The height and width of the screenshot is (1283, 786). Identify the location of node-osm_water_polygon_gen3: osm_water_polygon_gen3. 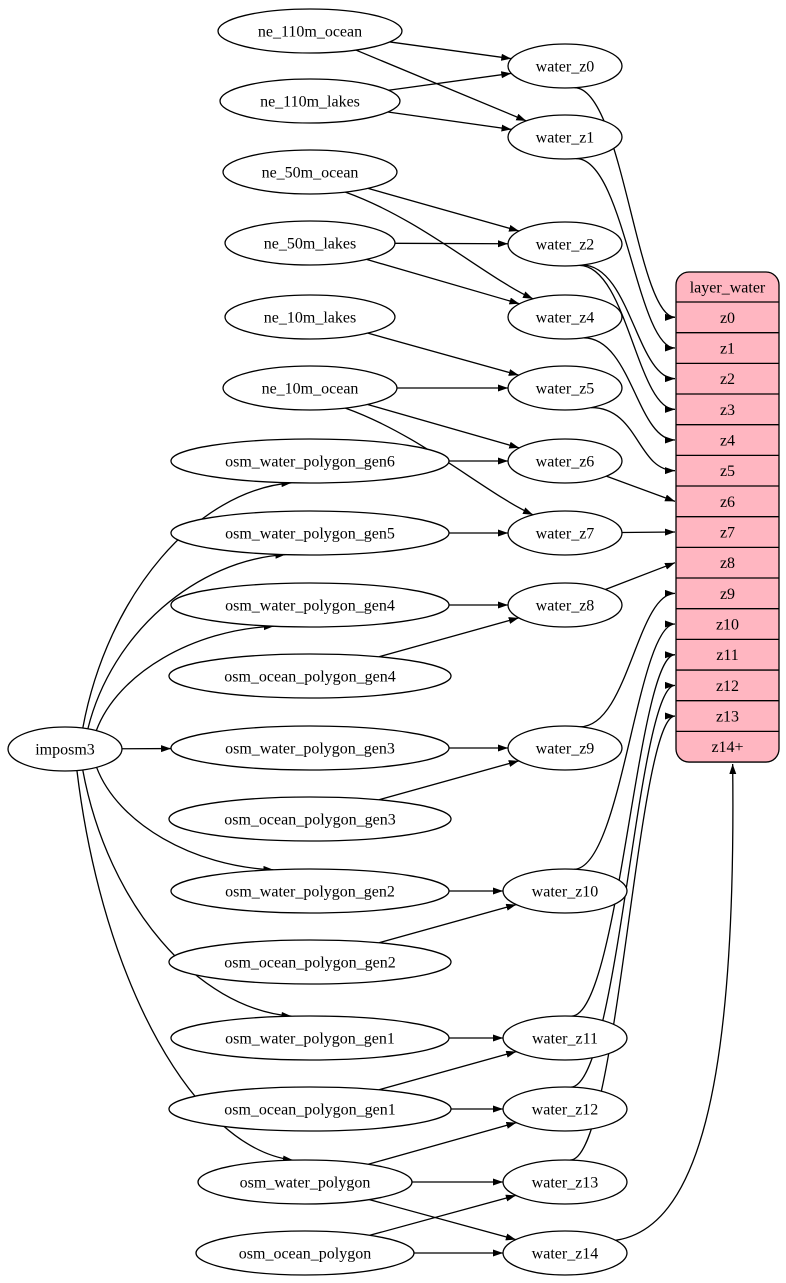
(310, 748).